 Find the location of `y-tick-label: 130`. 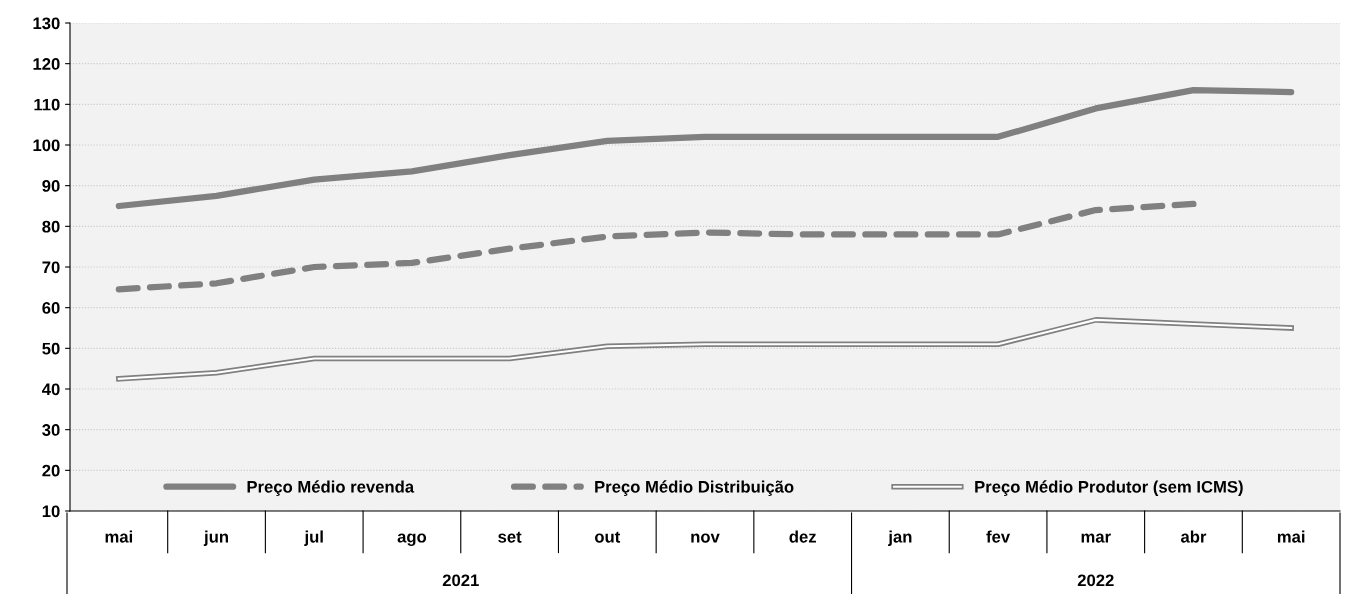

y-tick-label: 130 is located at coordinates (46, 23).